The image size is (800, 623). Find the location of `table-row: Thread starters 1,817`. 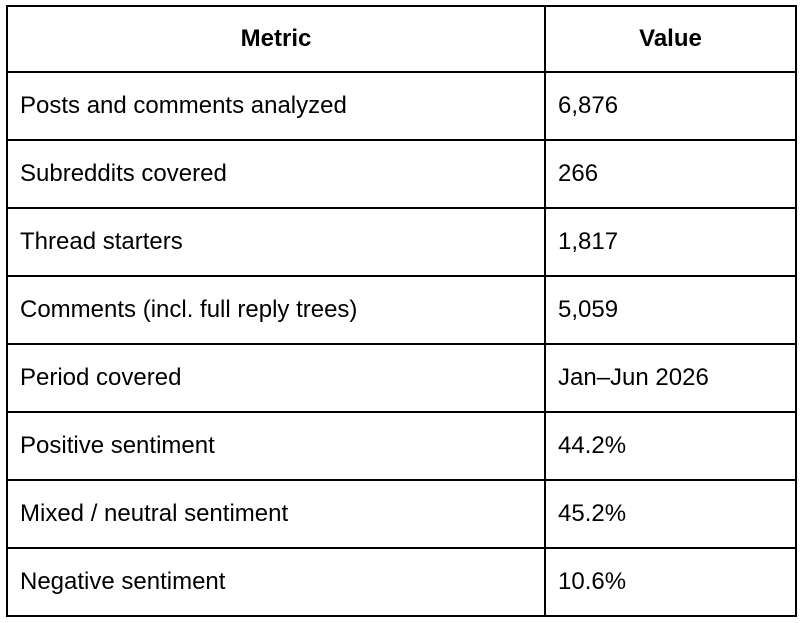

table-row: Thread starters 1,817 is located at coordinates (401, 242).